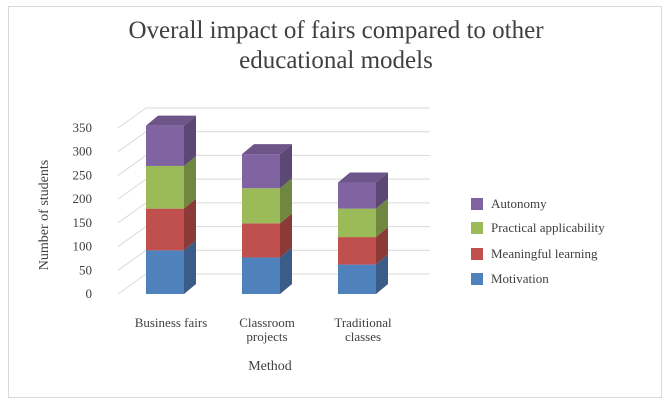 This screenshot has height=407, width=672. What do you see at coordinates (544, 253) in the screenshot?
I see `legend-label: Meaningful learning` at bounding box center [544, 253].